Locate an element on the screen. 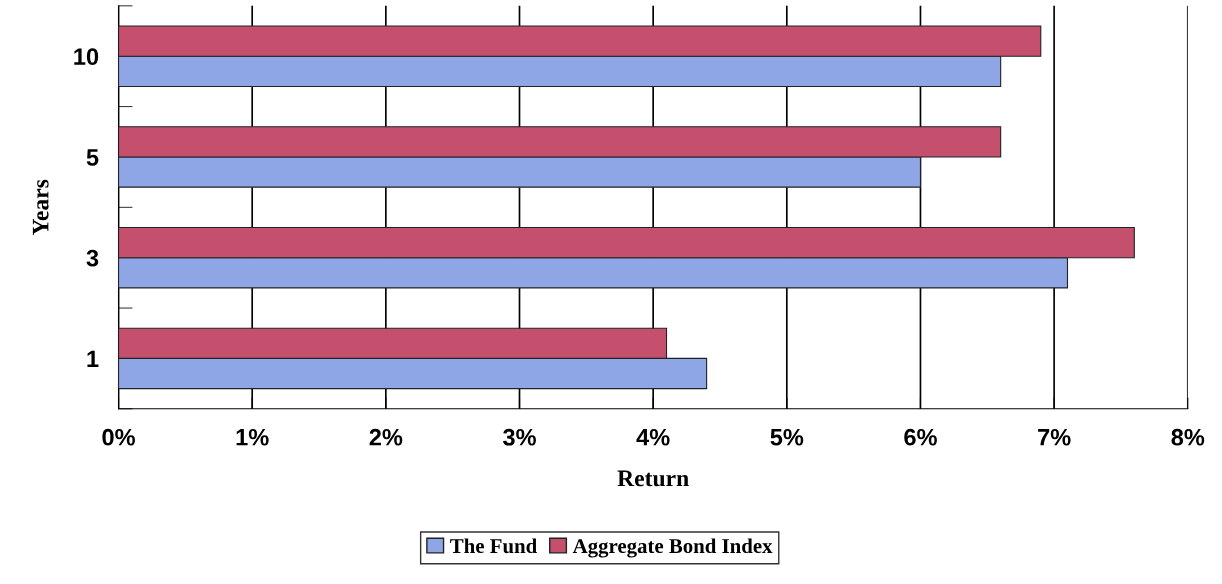 This screenshot has width=1222, height=584. x-tick-label: 0% is located at coordinates (118, 437).